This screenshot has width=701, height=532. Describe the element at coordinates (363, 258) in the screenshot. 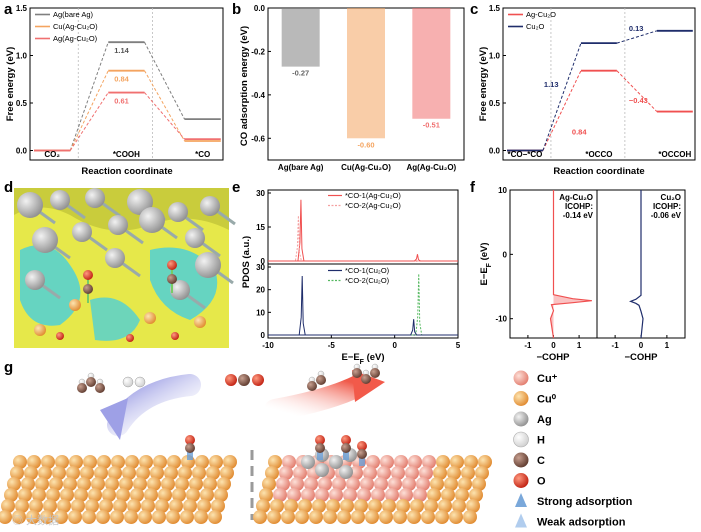

I see `pdos-co1-ag-cu2o` at that location.